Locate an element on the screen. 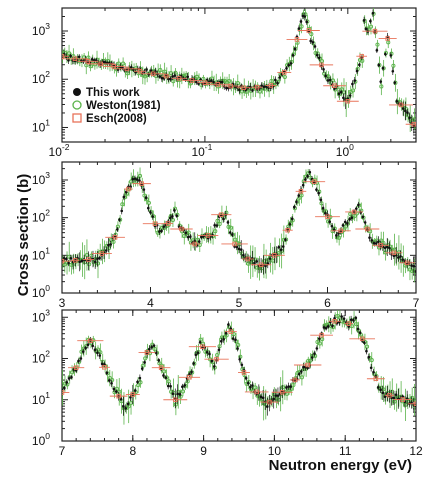 This screenshot has width=438, height=484. y-tick-exponent: 2 is located at coordinates (47, 354).